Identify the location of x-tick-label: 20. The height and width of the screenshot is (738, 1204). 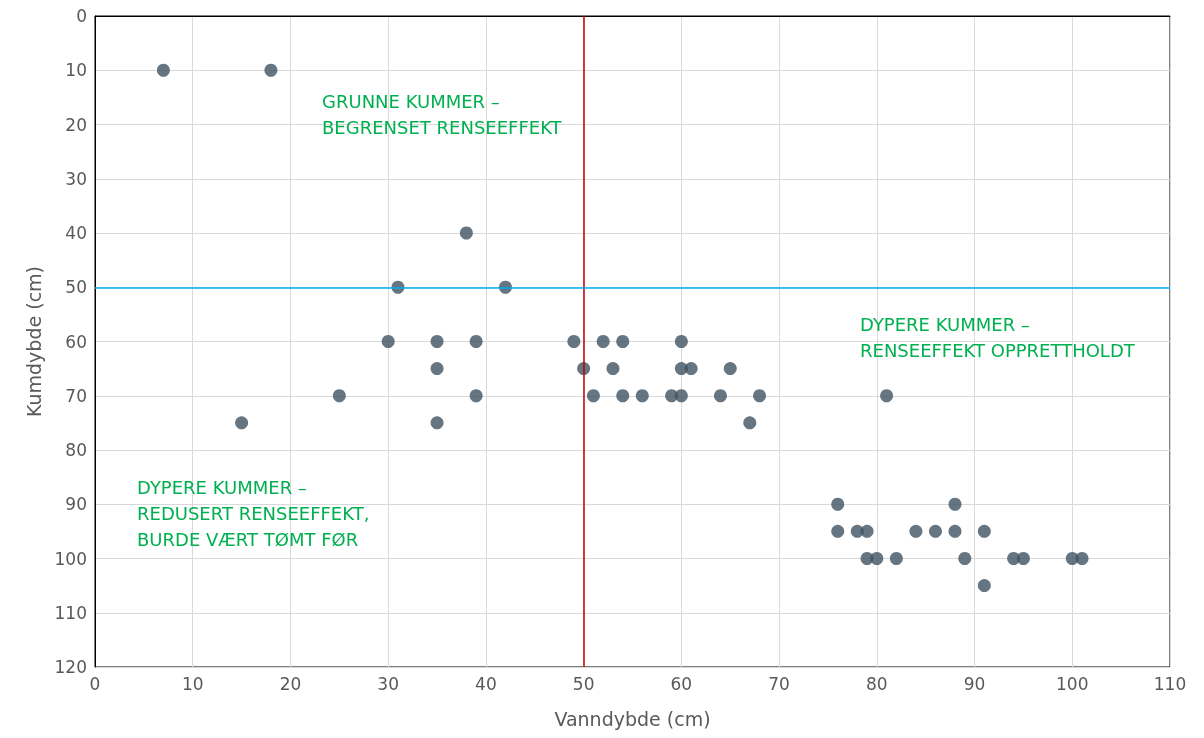
(290, 683).